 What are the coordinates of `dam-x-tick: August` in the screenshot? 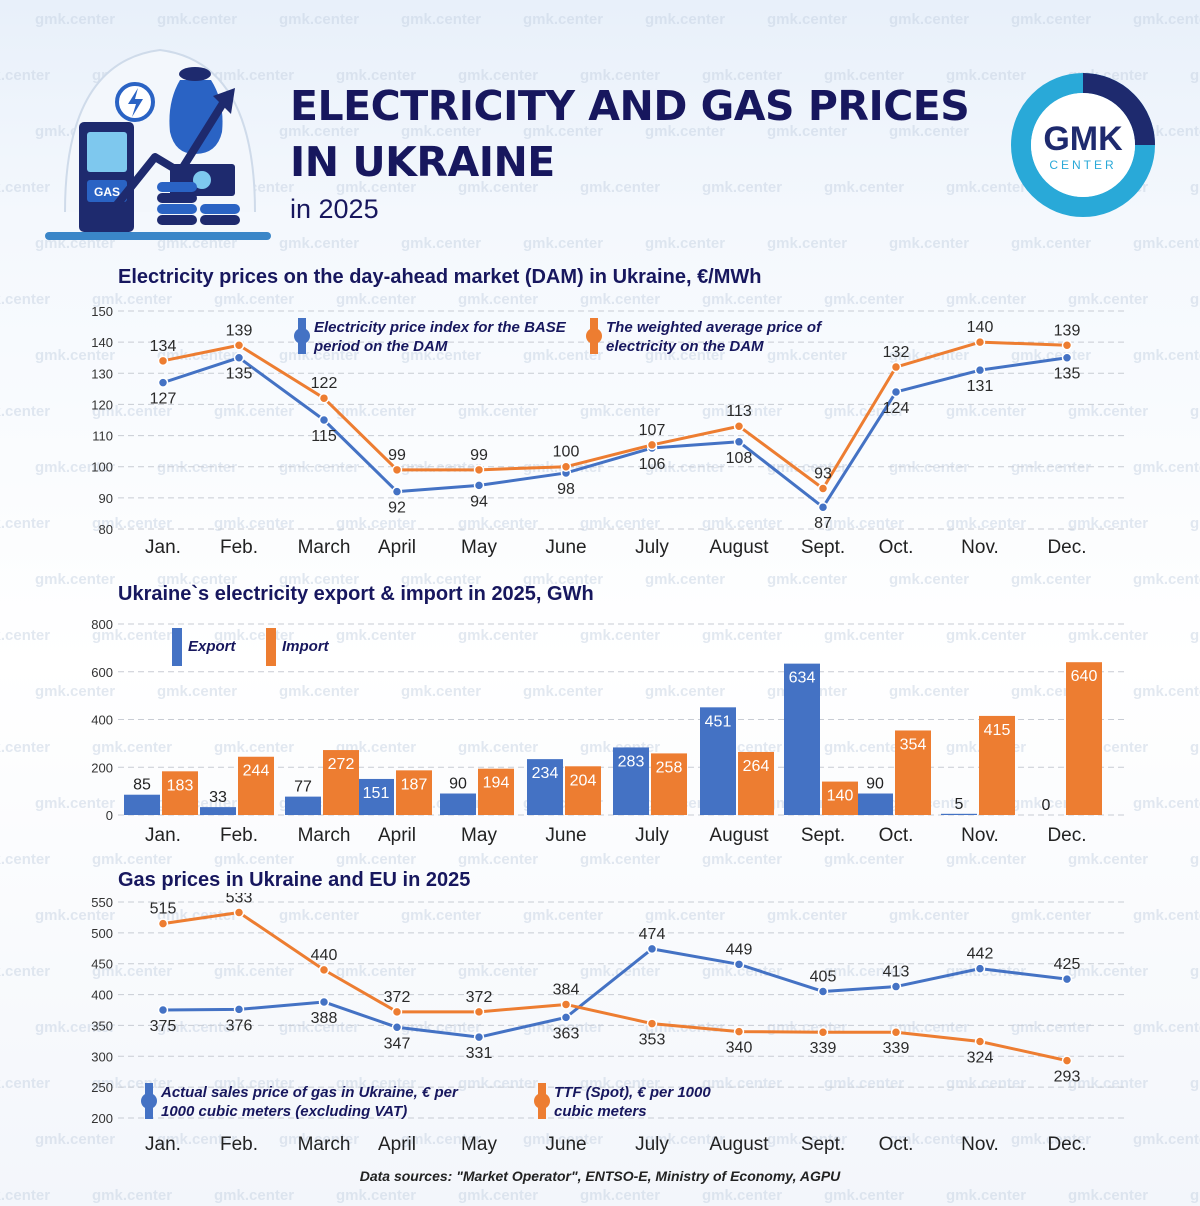 It's located at (739, 547).